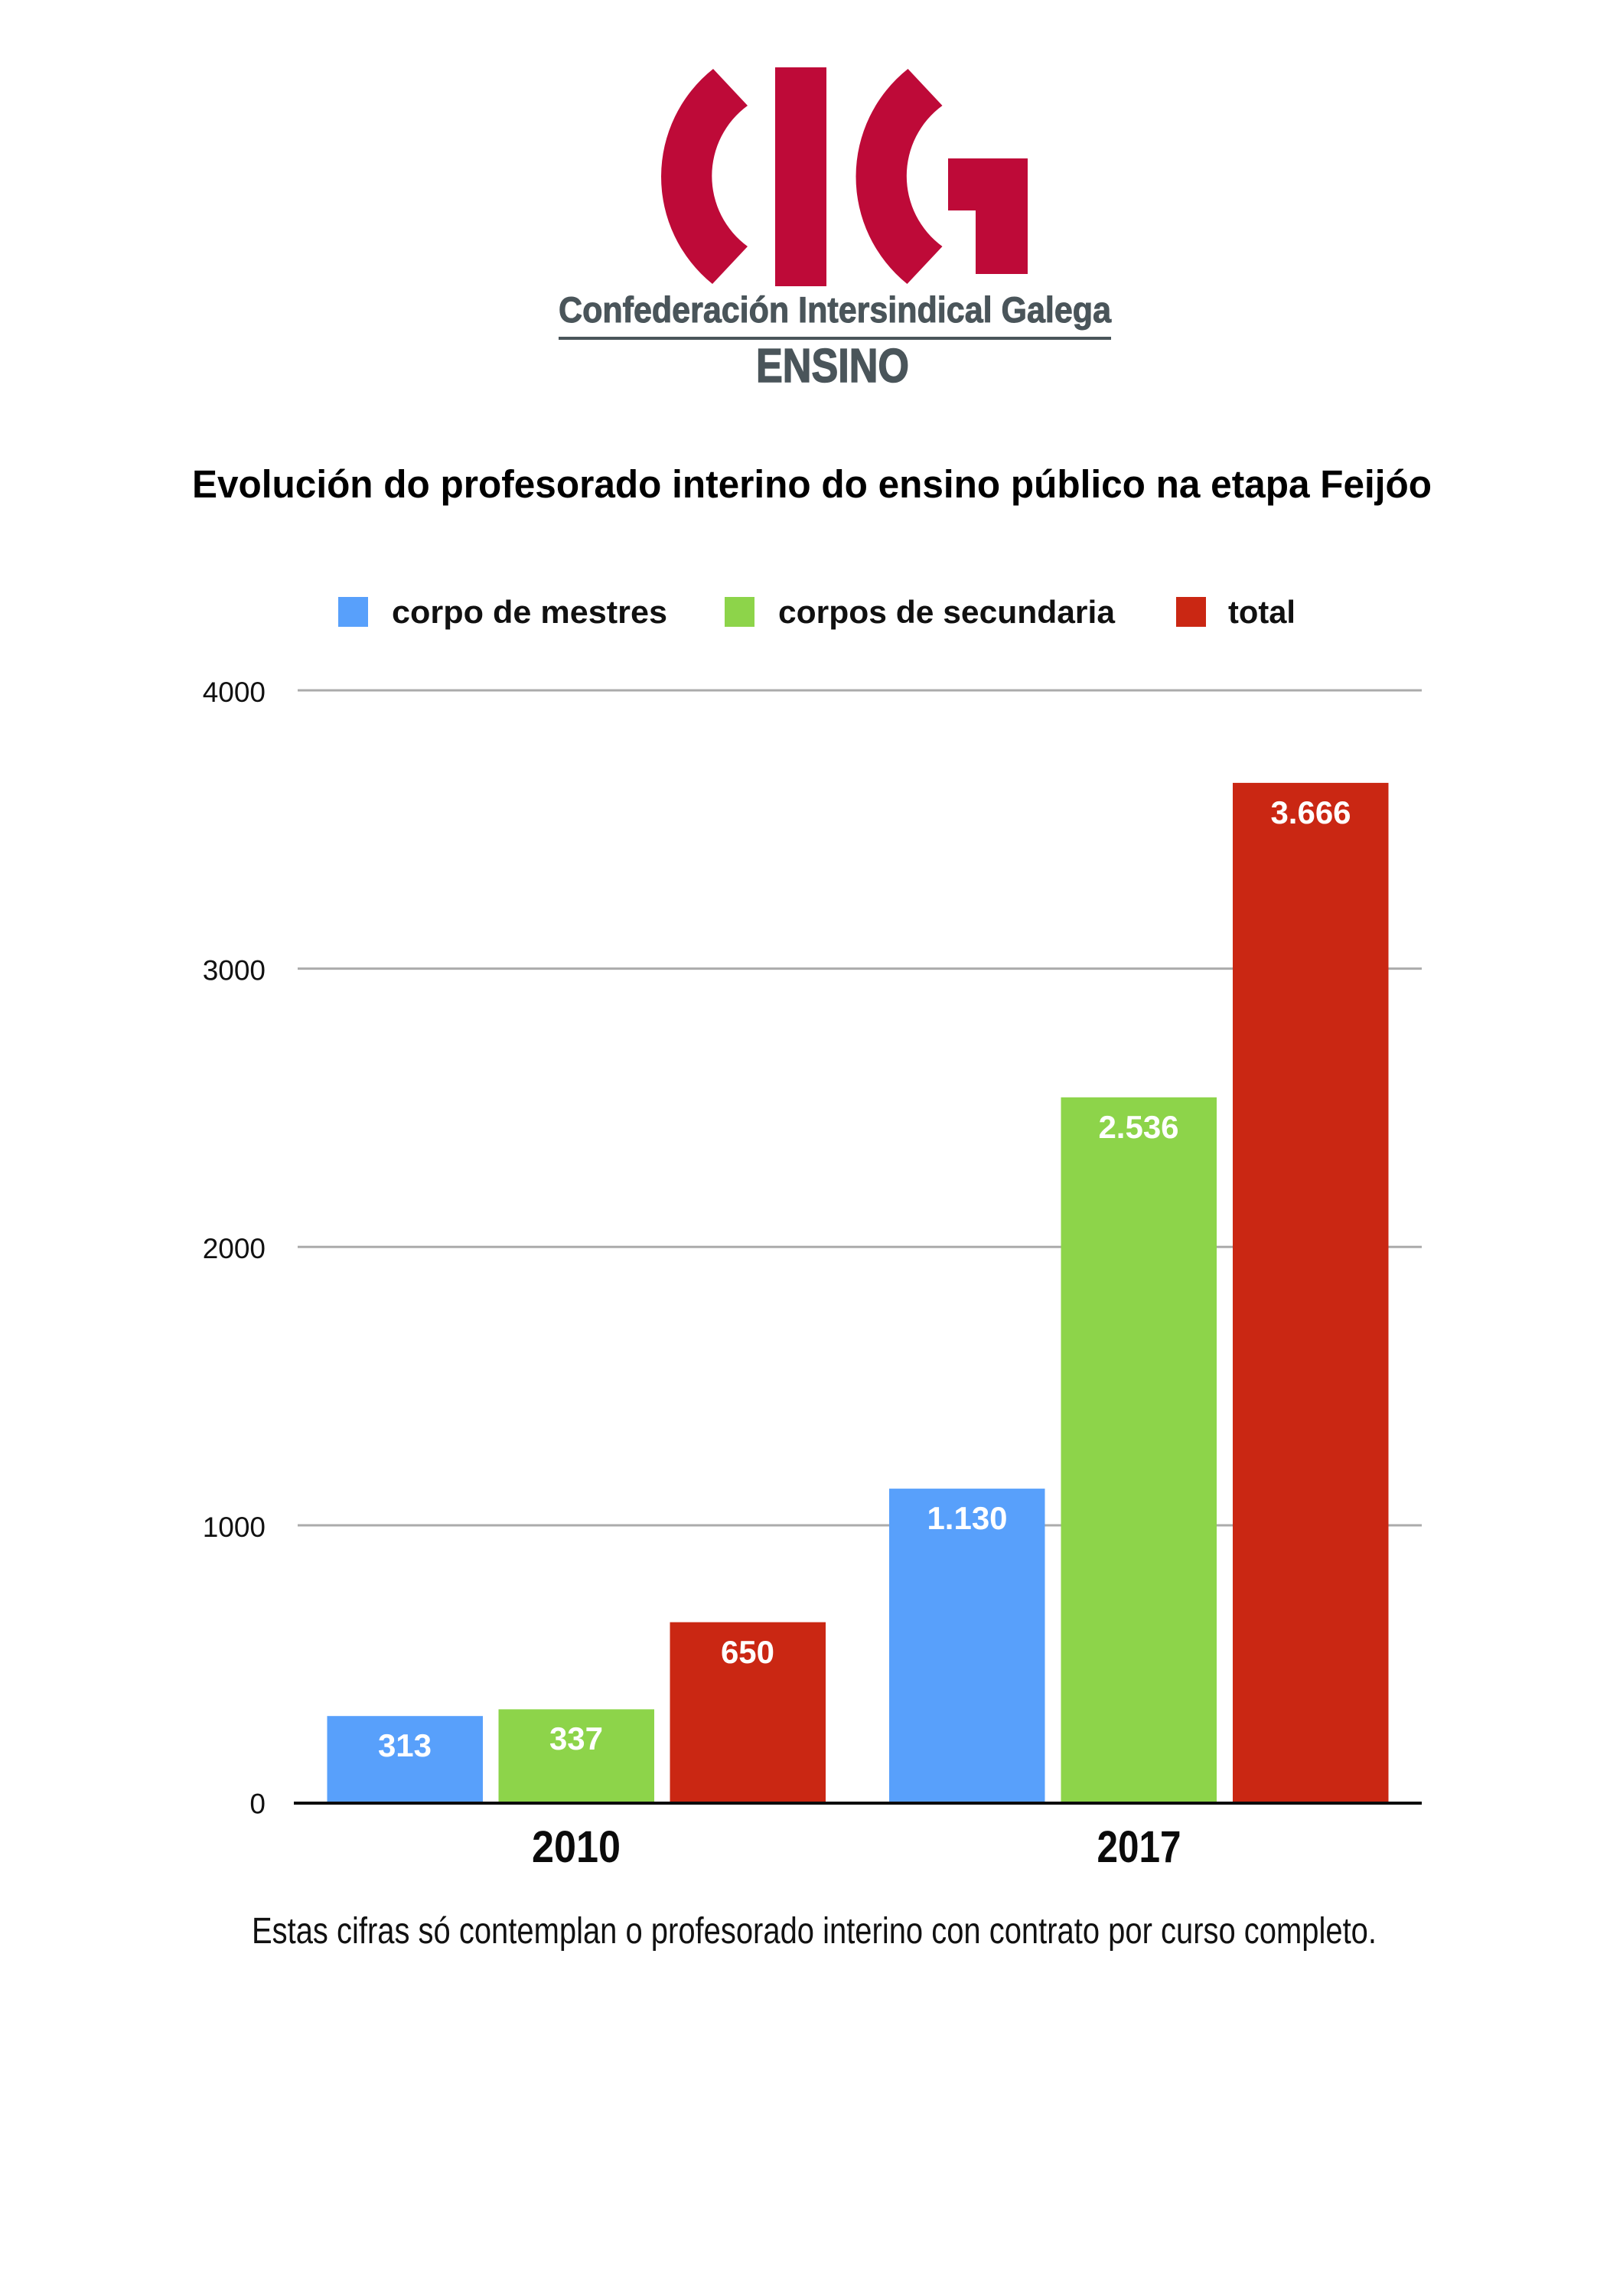 The image size is (1623, 2296). What do you see at coordinates (576, 1738) in the screenshot?
I see `svg-text: 337` at bounding box center [576, 1738].